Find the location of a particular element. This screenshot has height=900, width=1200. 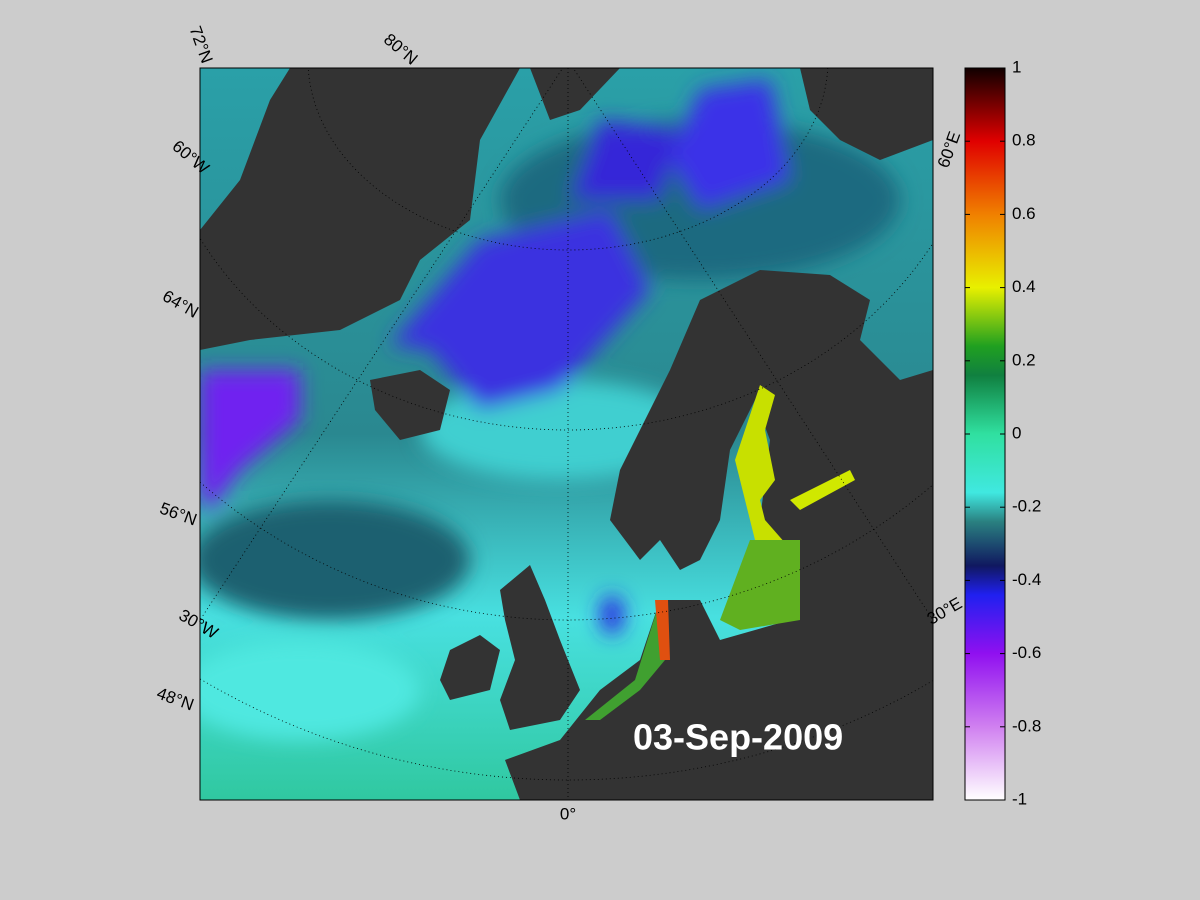

graticule-label: 80°N is located at coordinates (400, 49).